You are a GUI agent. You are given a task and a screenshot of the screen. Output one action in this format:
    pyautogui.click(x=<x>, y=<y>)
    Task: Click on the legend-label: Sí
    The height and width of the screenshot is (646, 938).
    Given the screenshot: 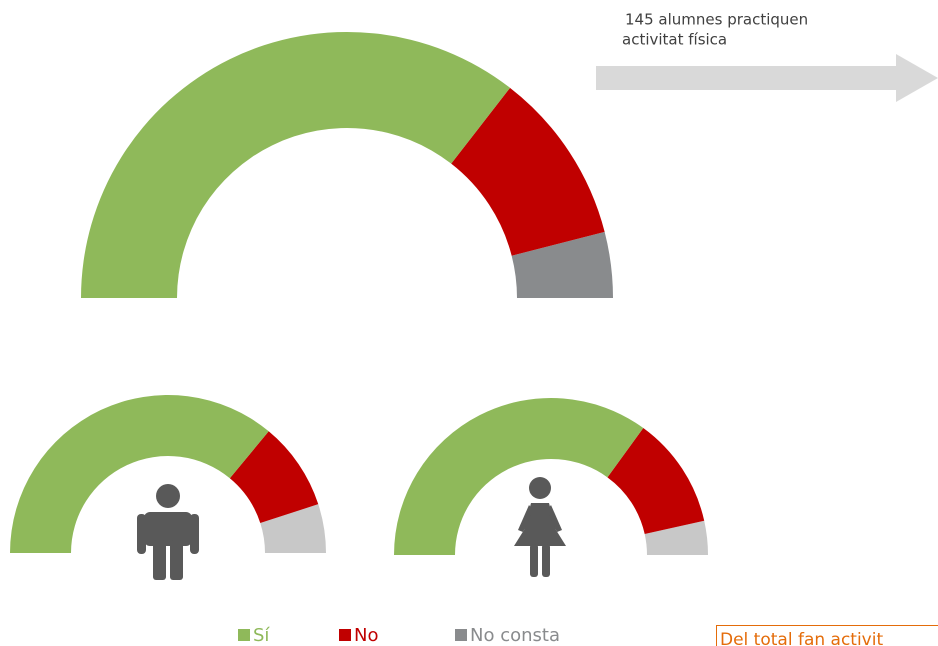 What is the action you would take?
    pyautogui.click(x=261, y=635)
    